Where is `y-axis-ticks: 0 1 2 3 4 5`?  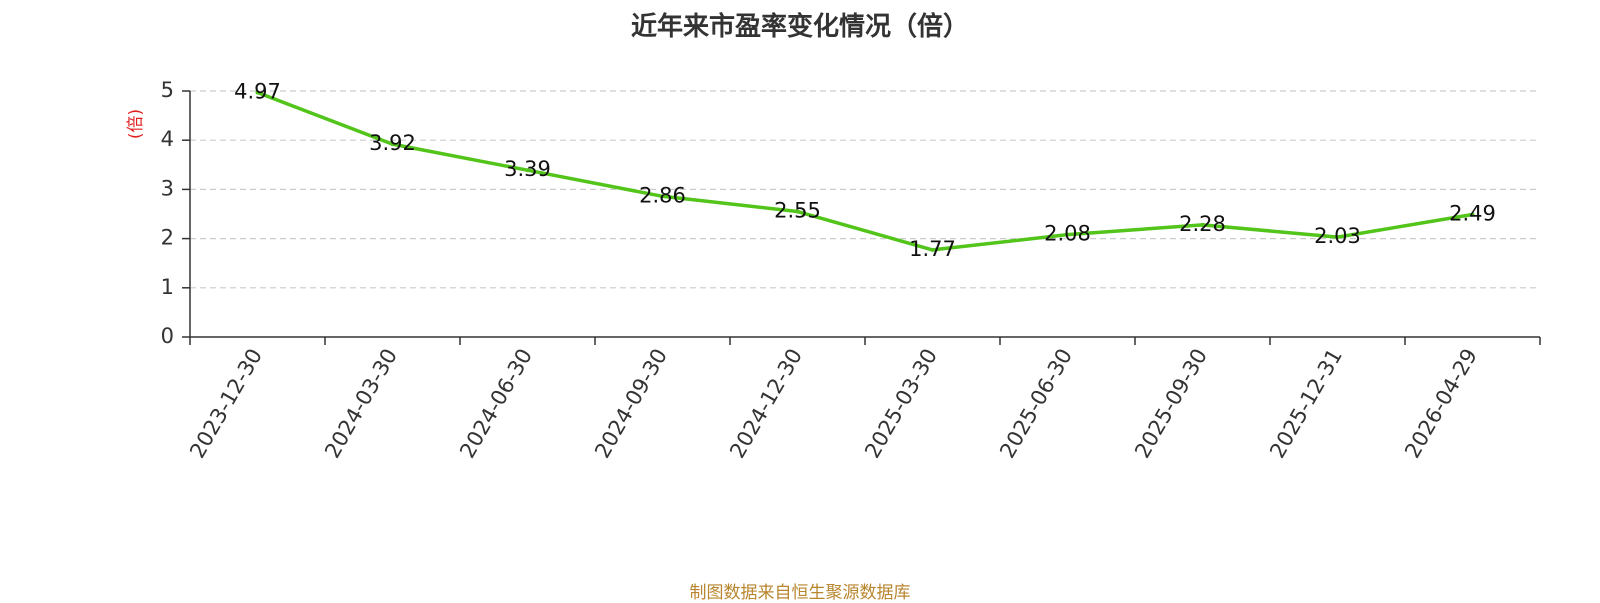
y-axis-ticks: 0 1 2 3 4 5 is located at coordinates (175, 213).